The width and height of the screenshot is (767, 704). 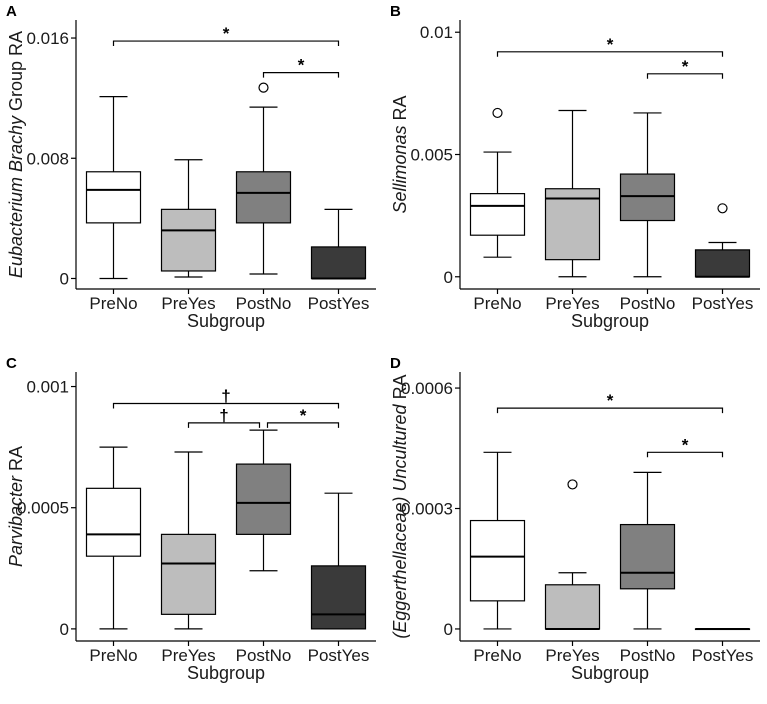 I want to click on y-tick-label: 0.001, so click(x=47, y=387).